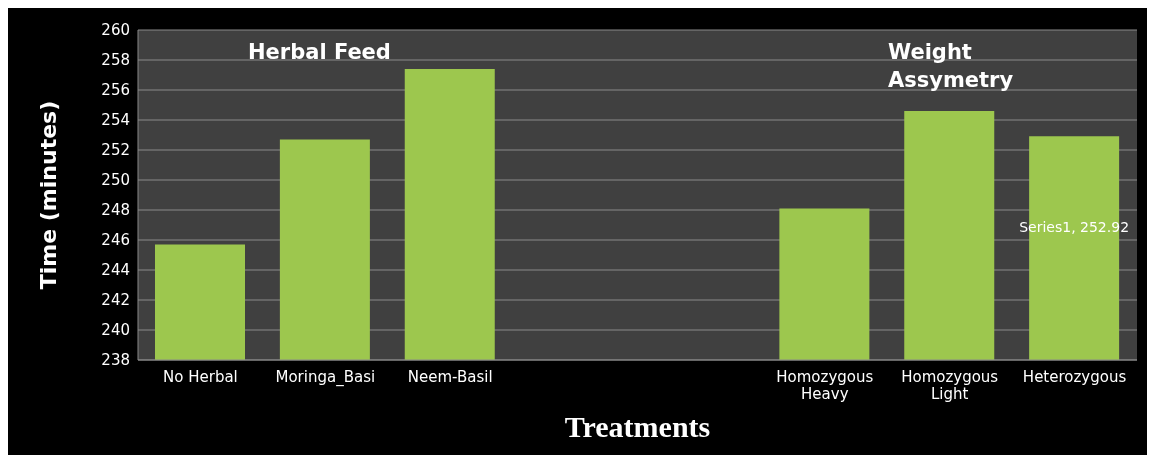  What do you see at coordinates (115, 360) in the screenshot?
I see `y-tick-label: 238` at bounding box center [115, 360].